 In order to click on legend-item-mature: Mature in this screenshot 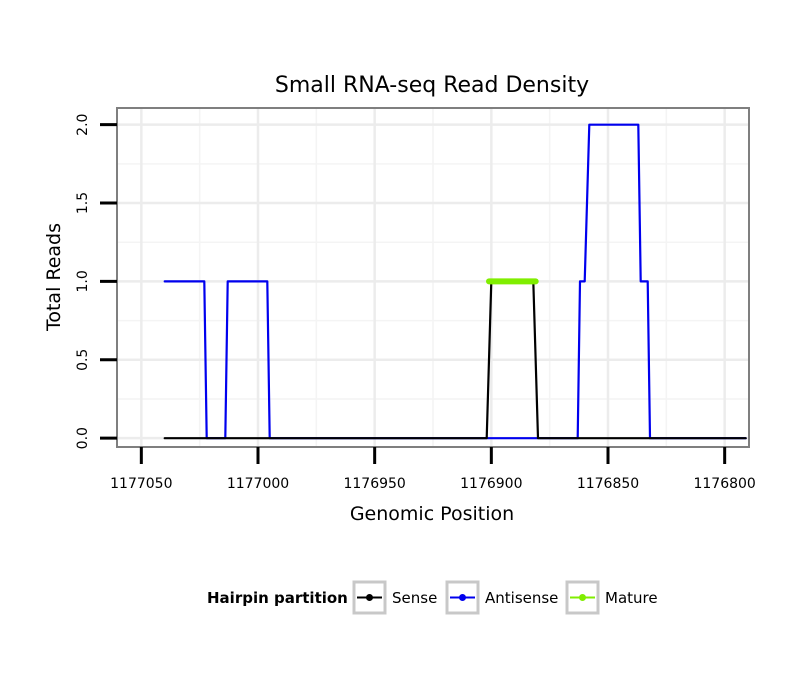, I will do `click(611, 597)`.